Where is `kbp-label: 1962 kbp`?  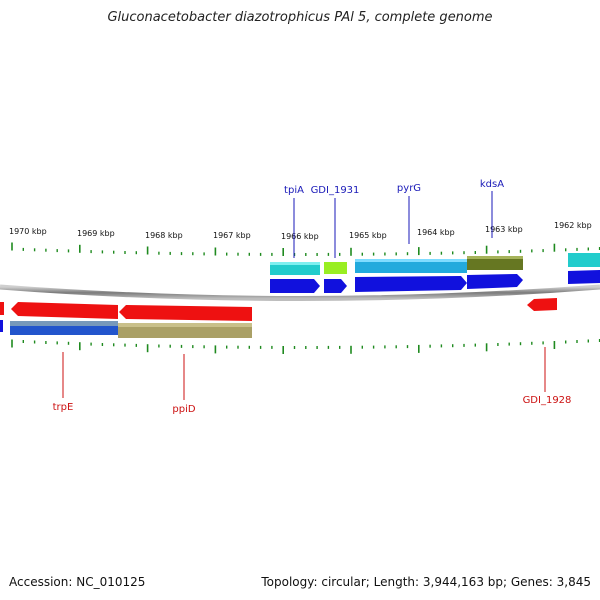 kbp-label: 1962 kbp is located at coordinates (573, 225).